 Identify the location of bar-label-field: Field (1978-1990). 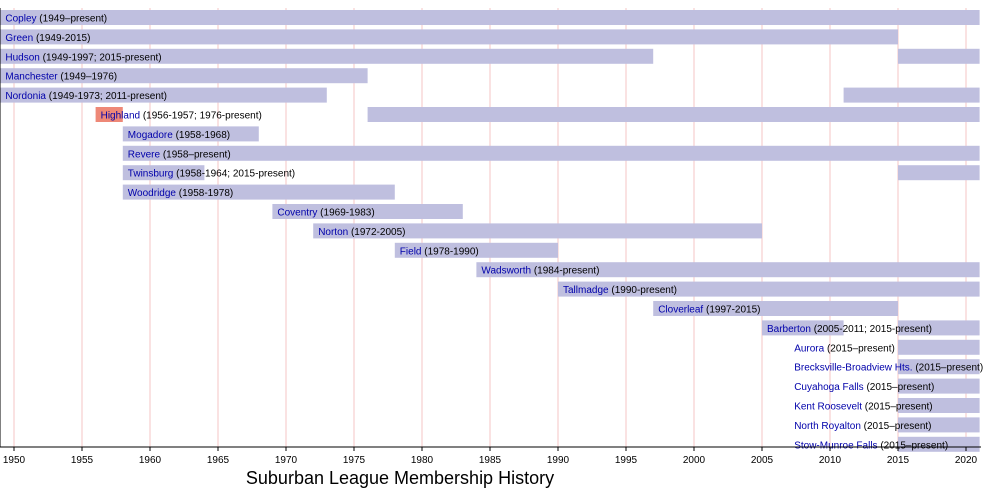
(439, 251).